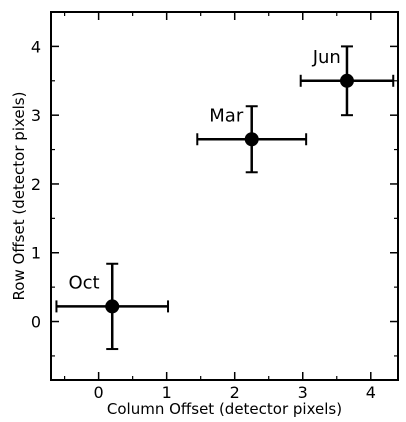  I want to click on y-tick-label: 3, so click(36, 115).